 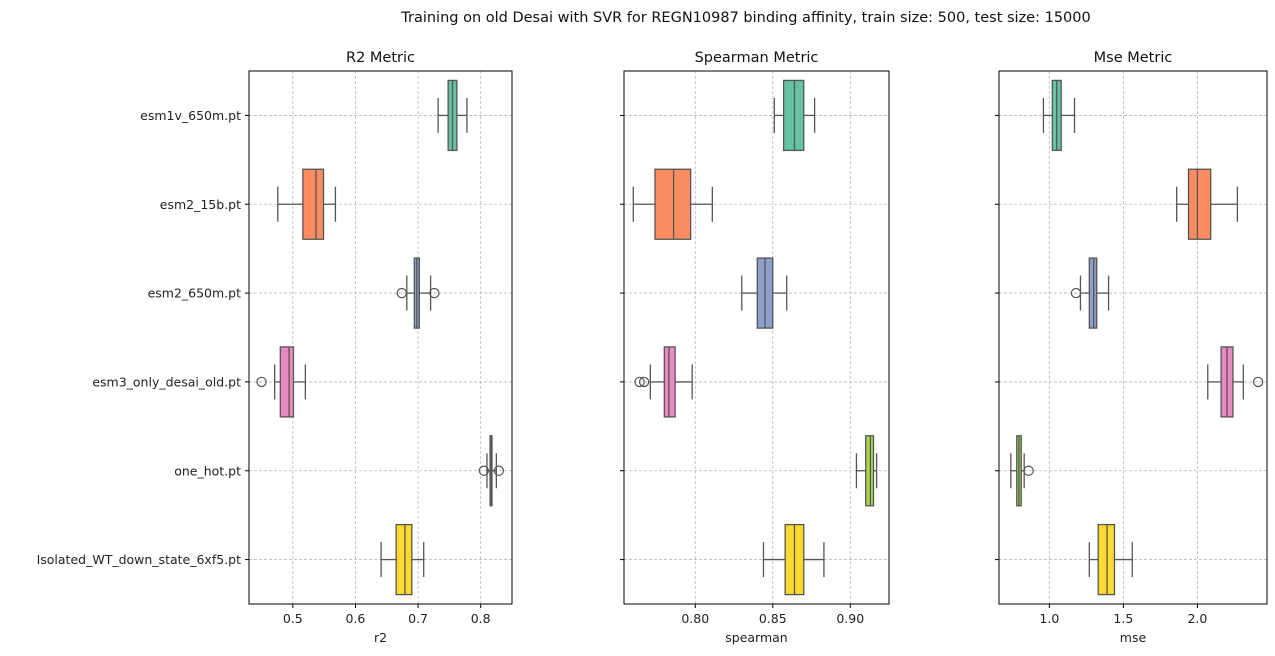 What do you see at coordinates (380, 58) in the screenshot?
I see `panel-title: R2 Metric` at bounding box center [380, 58].